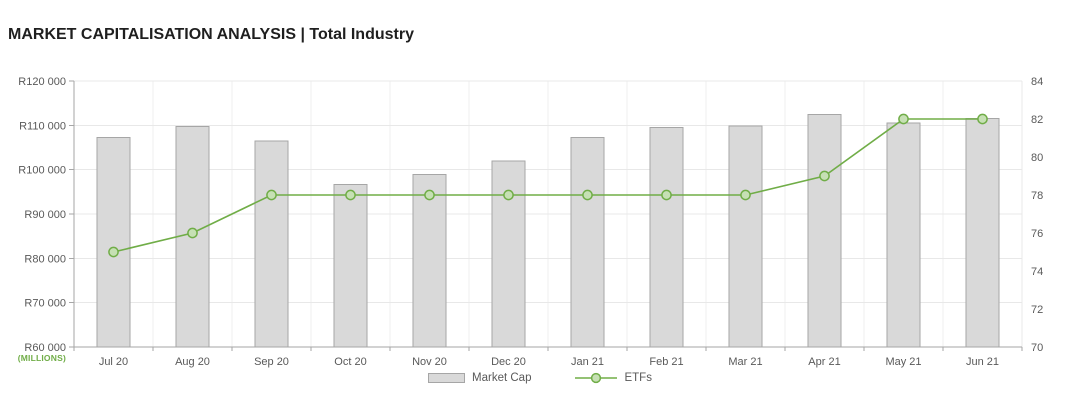 This screenshot has width=1080, height=405. Describe the element at coordinates (1037, 196) in the screenshot. I see `right-axis-tick-label: 78` at that location.